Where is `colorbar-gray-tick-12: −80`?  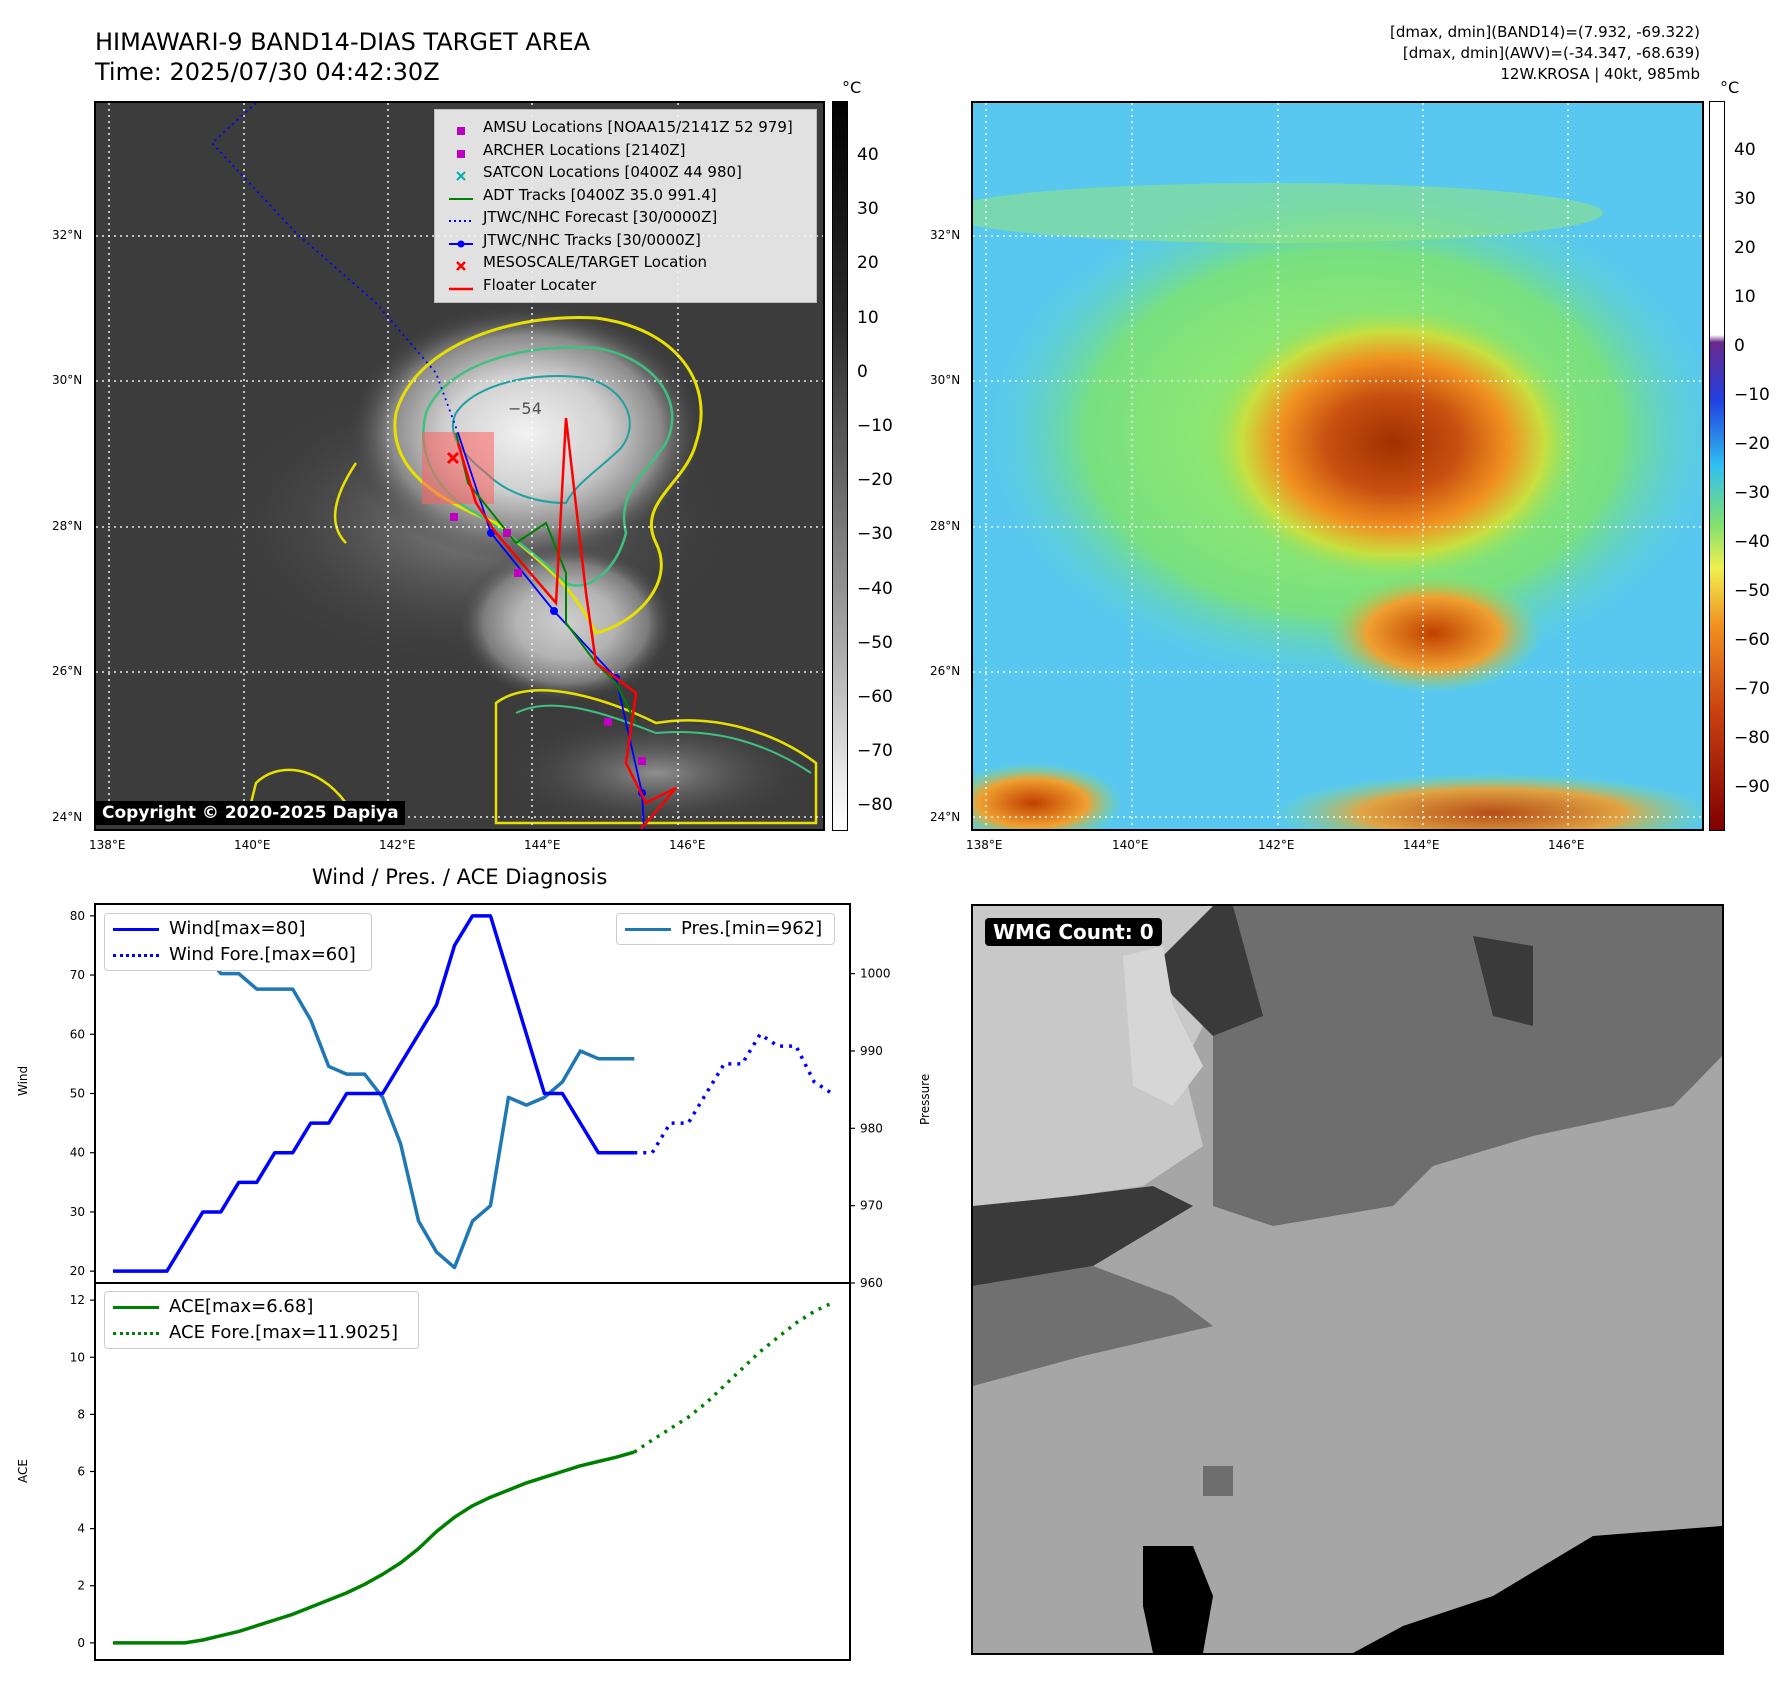
colorbar-gray-tick-12: −80 is located at coordinates (875, 805).